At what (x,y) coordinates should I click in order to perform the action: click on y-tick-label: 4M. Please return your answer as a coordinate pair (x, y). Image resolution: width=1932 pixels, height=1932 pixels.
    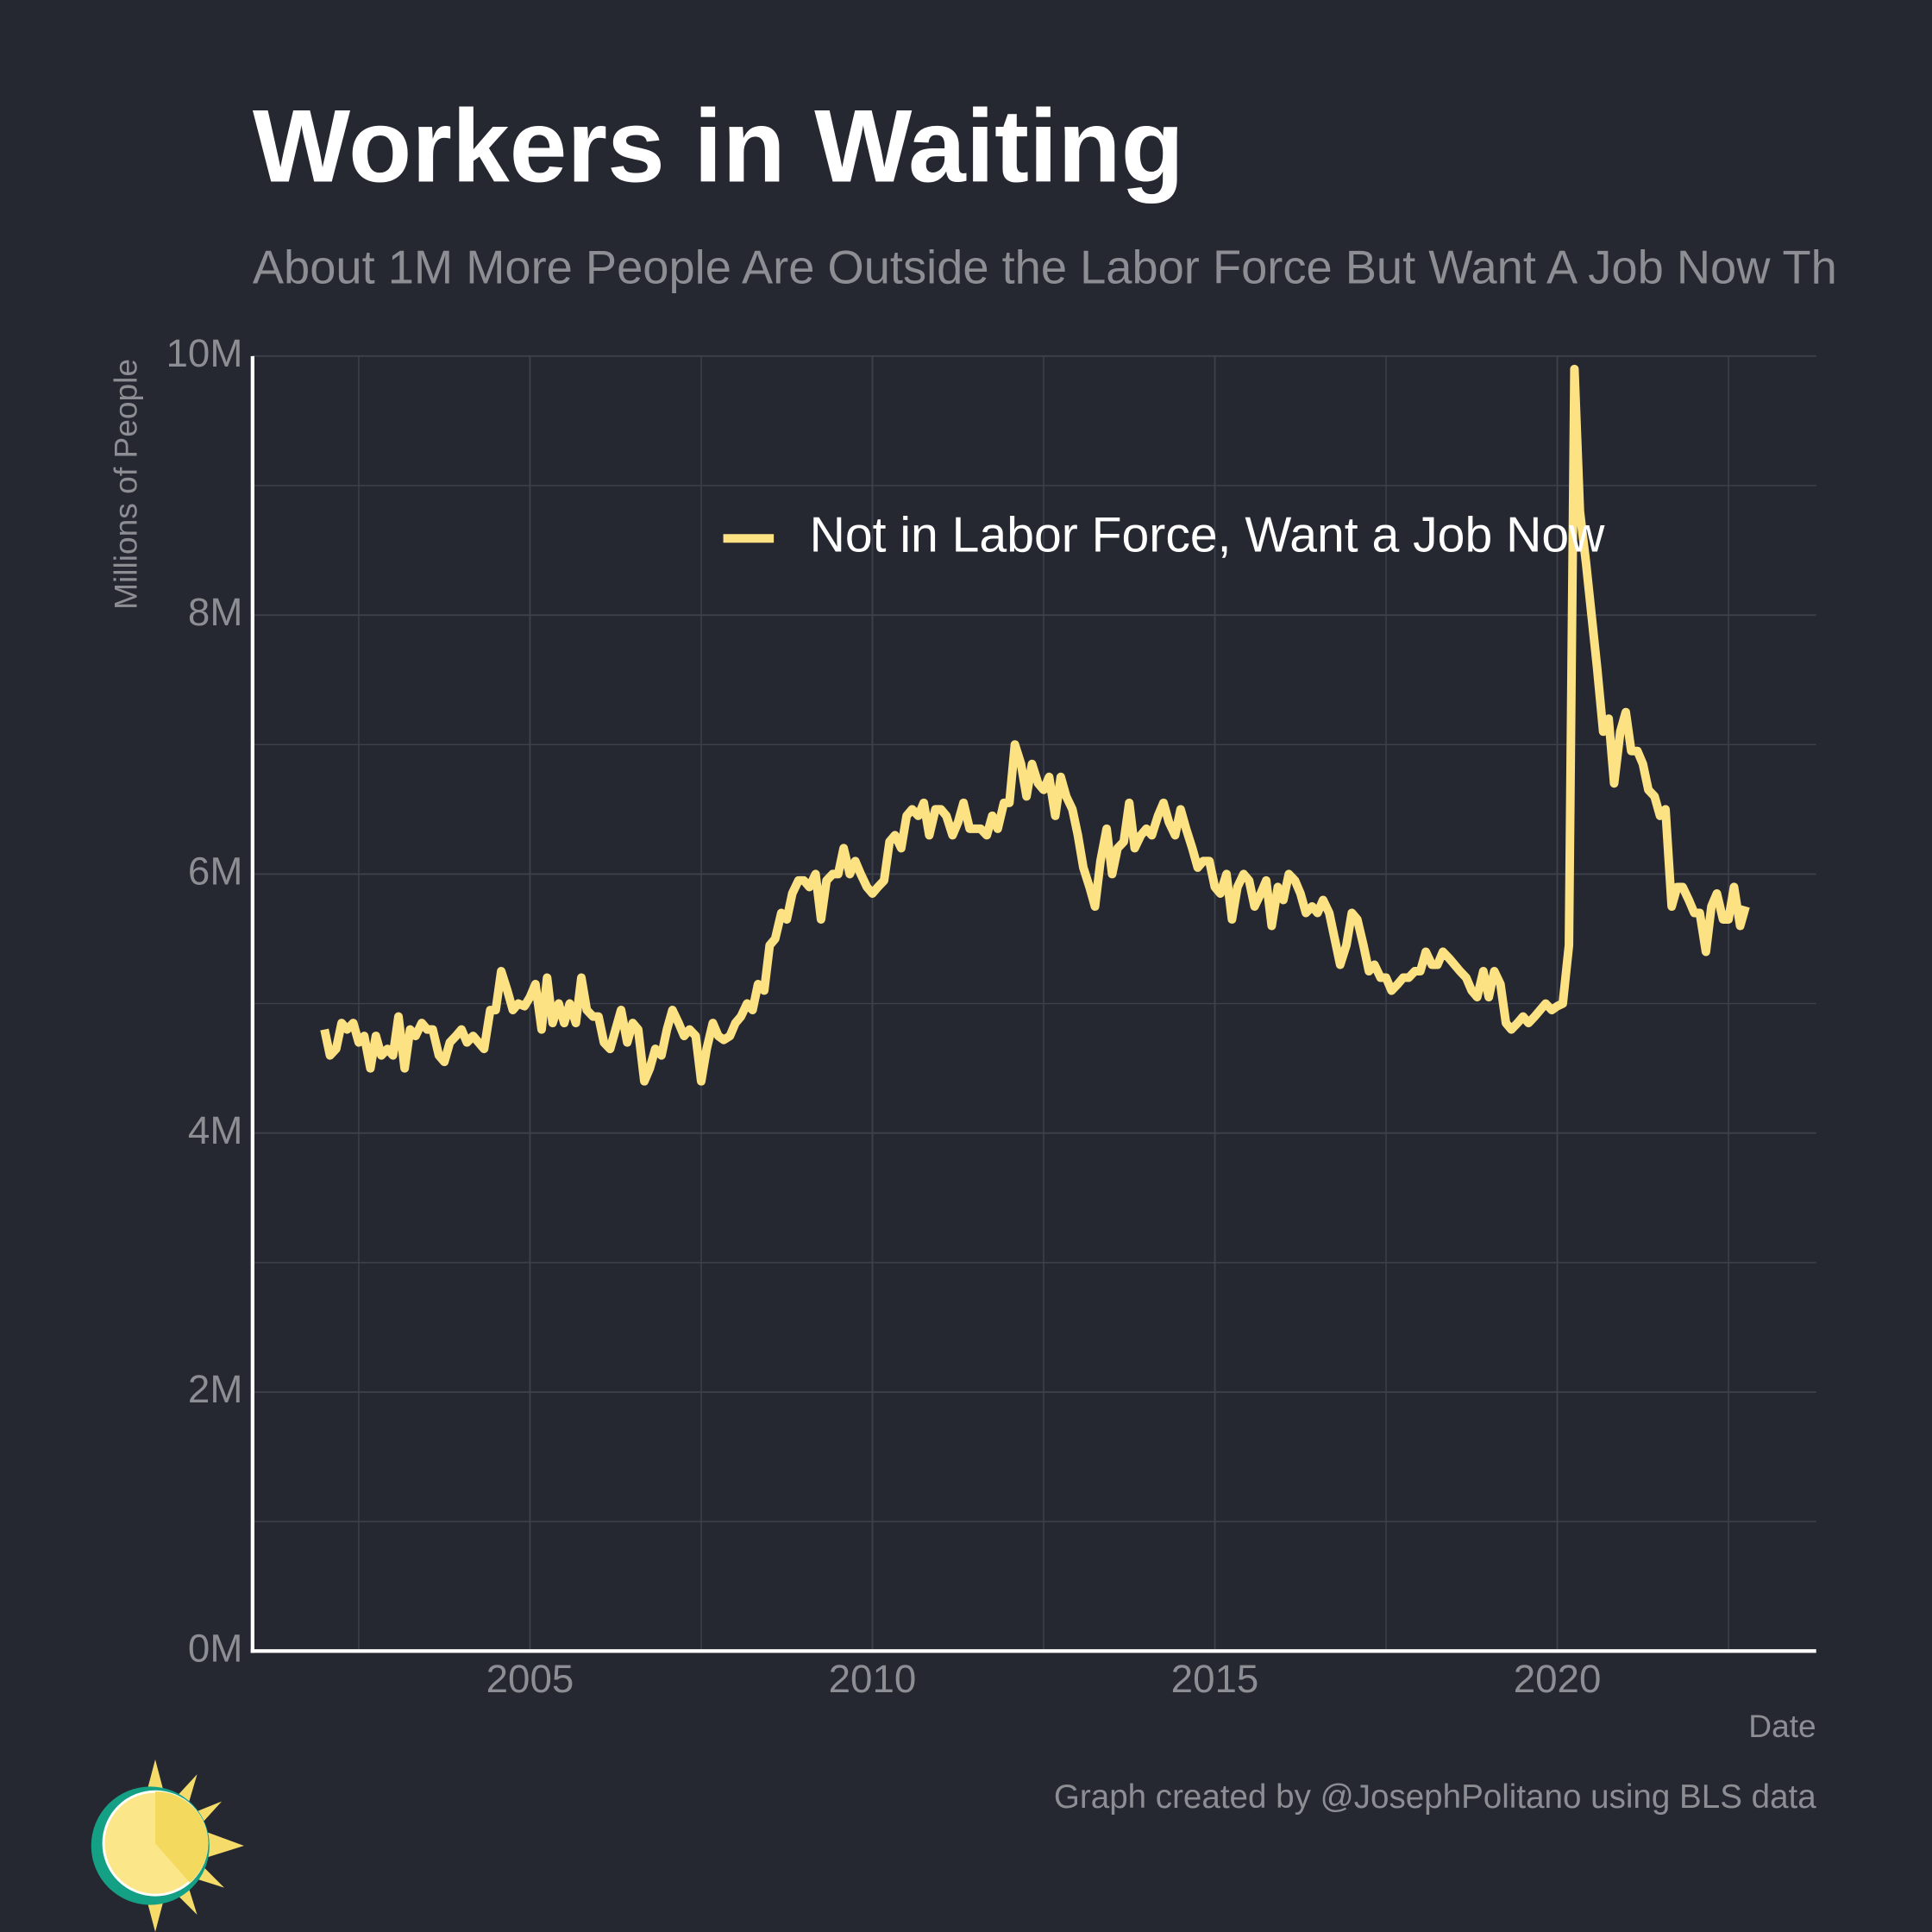
    Looking at the image, I should click on (215, 1130).